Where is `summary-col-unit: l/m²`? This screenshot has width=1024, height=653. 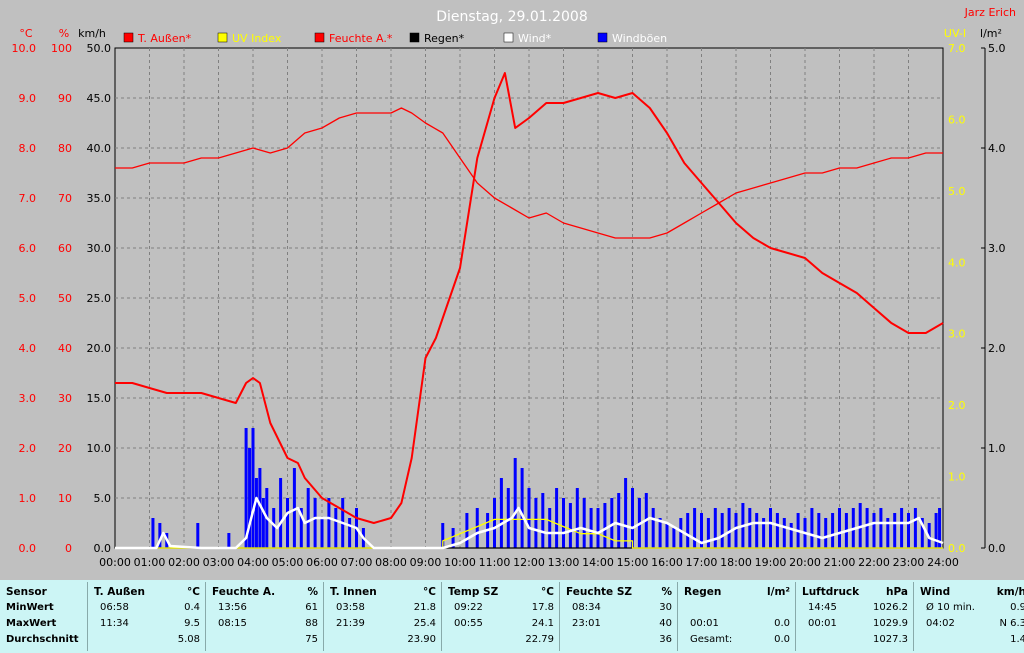
summary-col-unit: l/m² is located at coordinates (778, 592).